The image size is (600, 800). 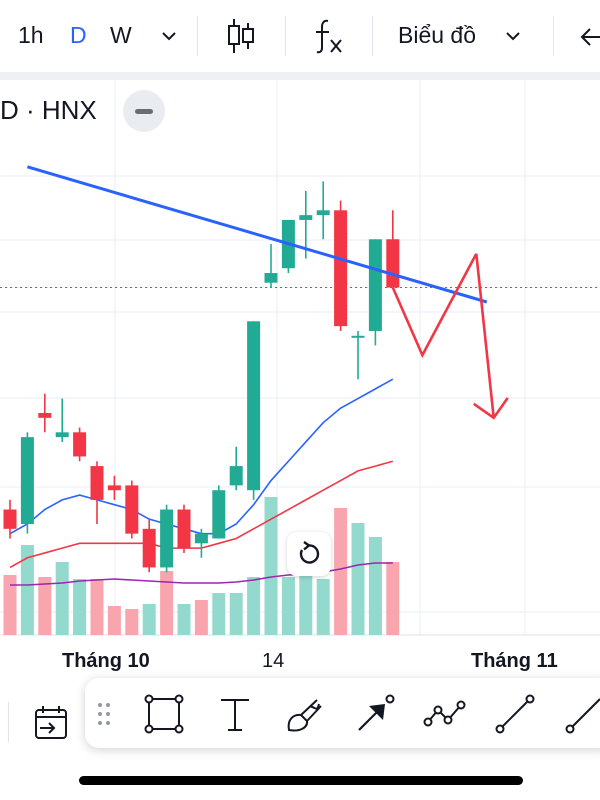 What do you see at coordinates (8, 722) in the screenshot?
I see `panel-divider` at bounding box center [8, 722].